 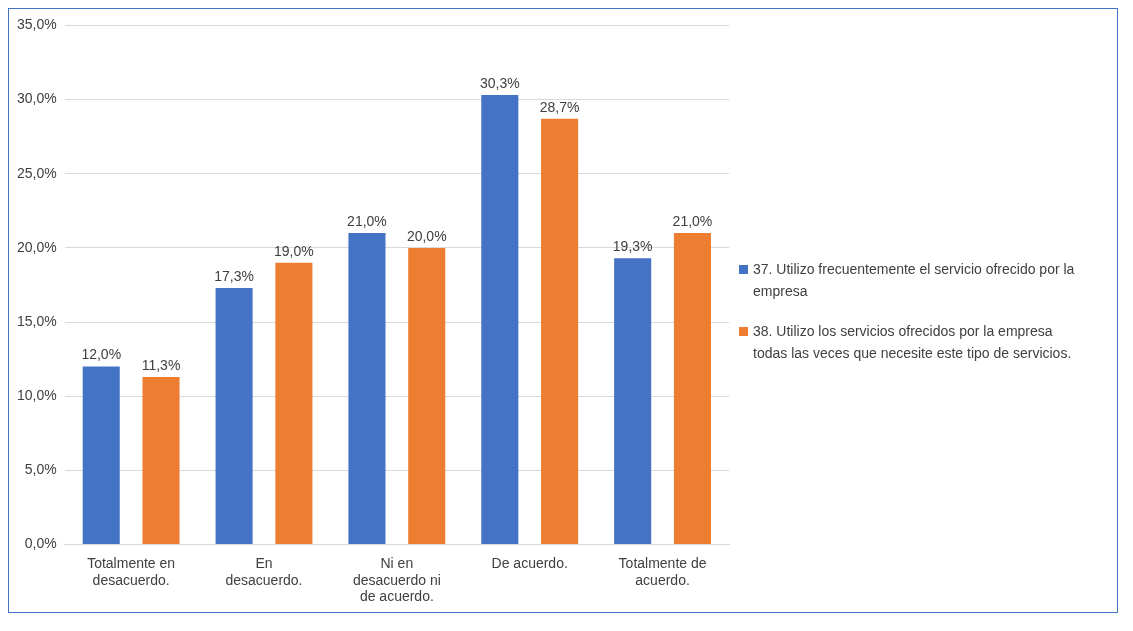 I want to click on data-label: 19,3%, so click(x=632, y=246).